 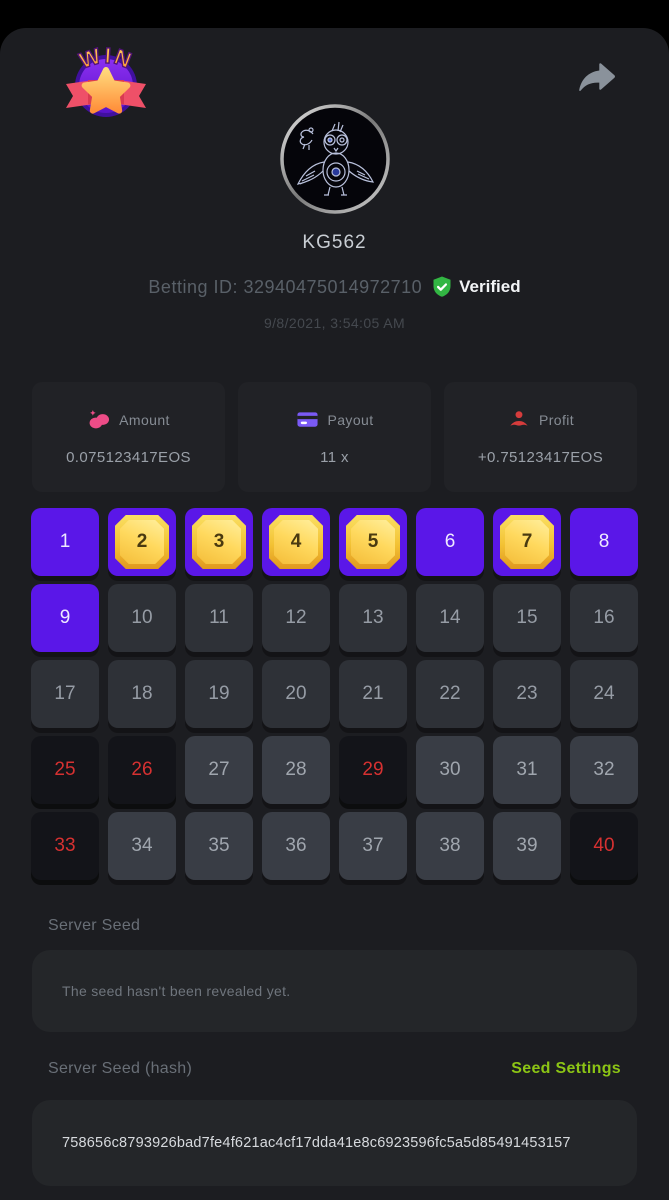 I want to click on keno-tile-27: 27, so click(x=219, y=770).